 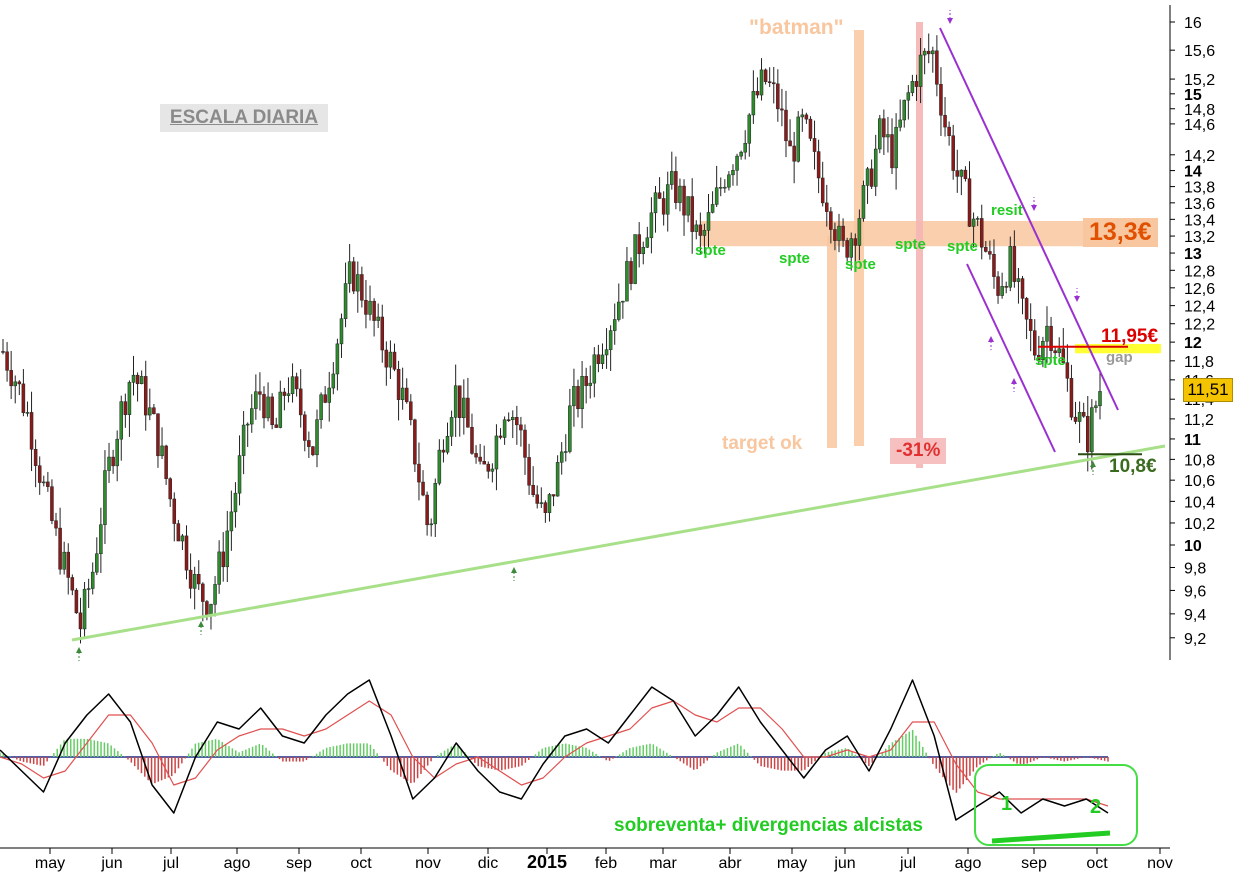 I want to click on price-tick-label: 13,8, so click(x=1199, y=188).